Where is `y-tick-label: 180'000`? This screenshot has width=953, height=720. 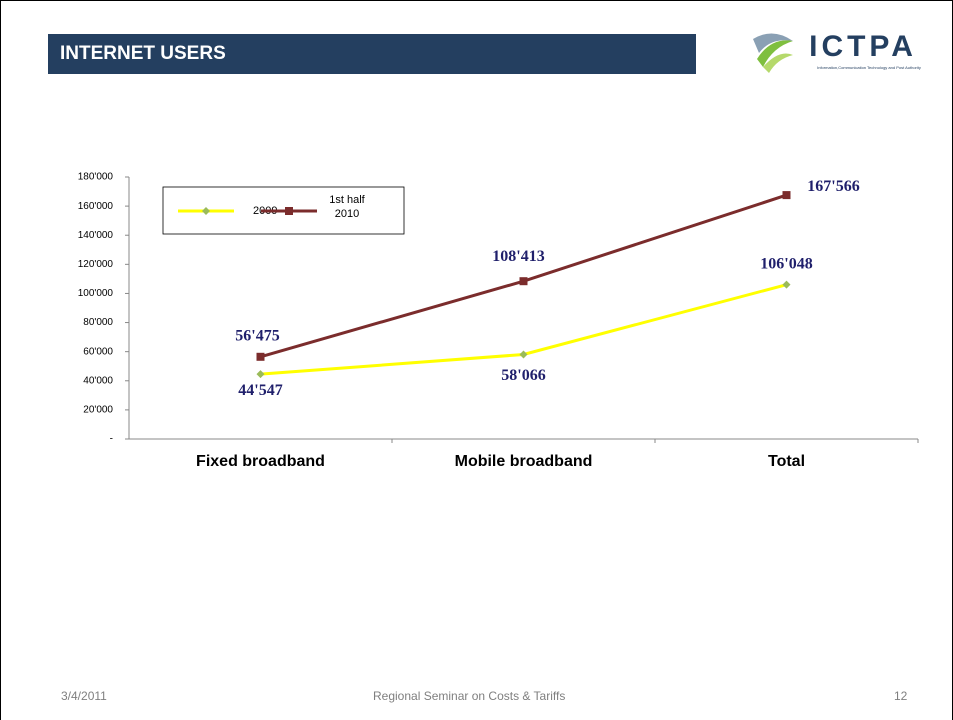
y-tick-label: 180'000 is located at coordinates (96, 177).